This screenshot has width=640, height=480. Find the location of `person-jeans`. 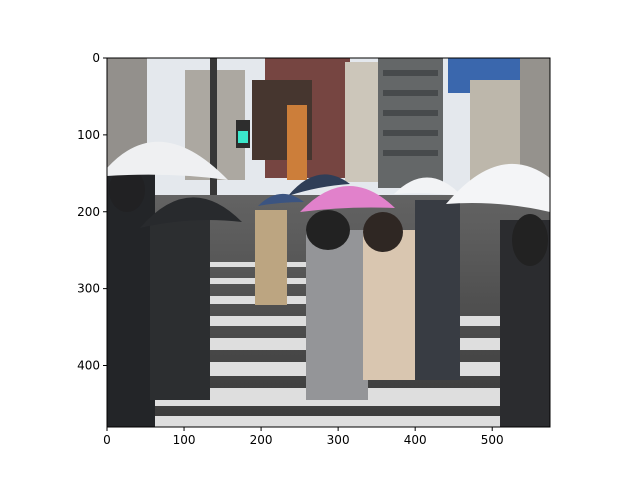

person-jeans is located at coordinates (437, 290).